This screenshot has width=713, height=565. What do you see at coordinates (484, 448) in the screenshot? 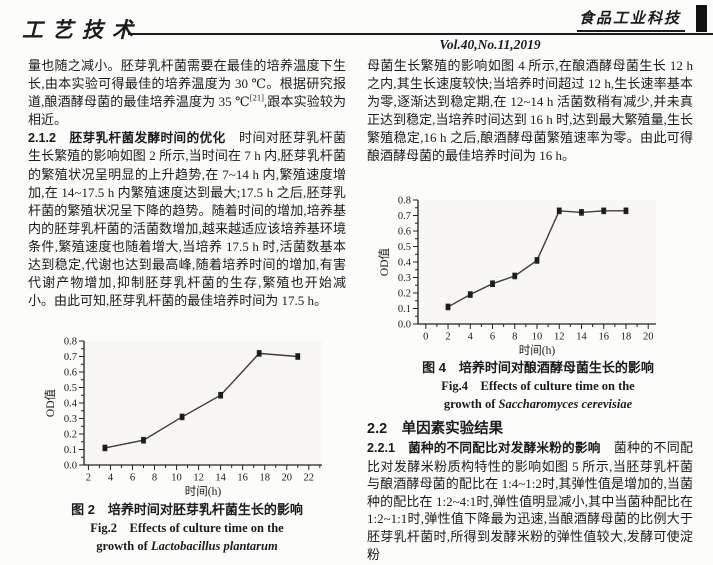
I see `section-2-2-1-heading: 2.2.1 菌种的不同配比对发酵米粉的影响` at bounding box center [484, 448].